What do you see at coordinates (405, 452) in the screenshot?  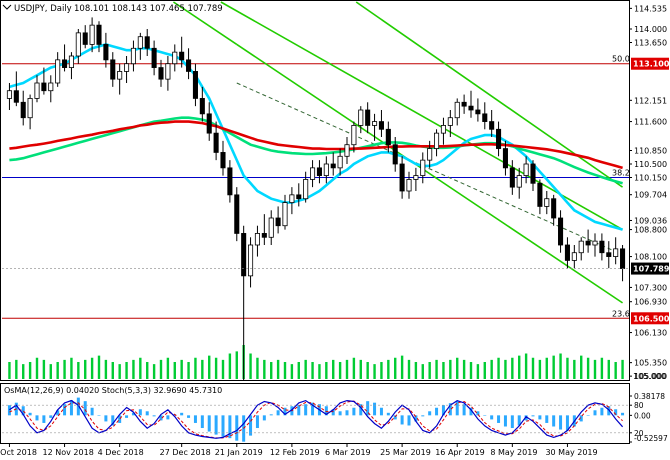 I see `x-tick-label: 25 Mar 2019` at bounding box center [405, 452].